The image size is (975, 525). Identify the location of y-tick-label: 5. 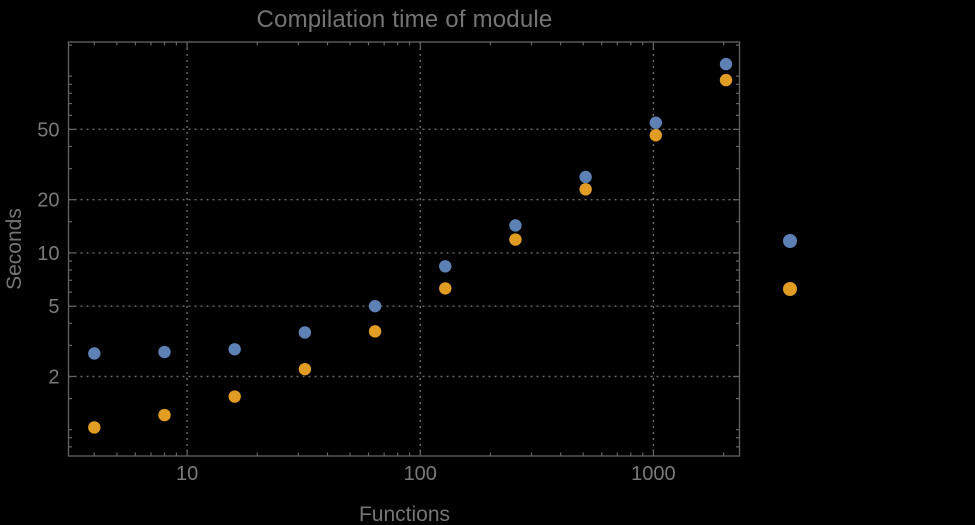
(53, 307).